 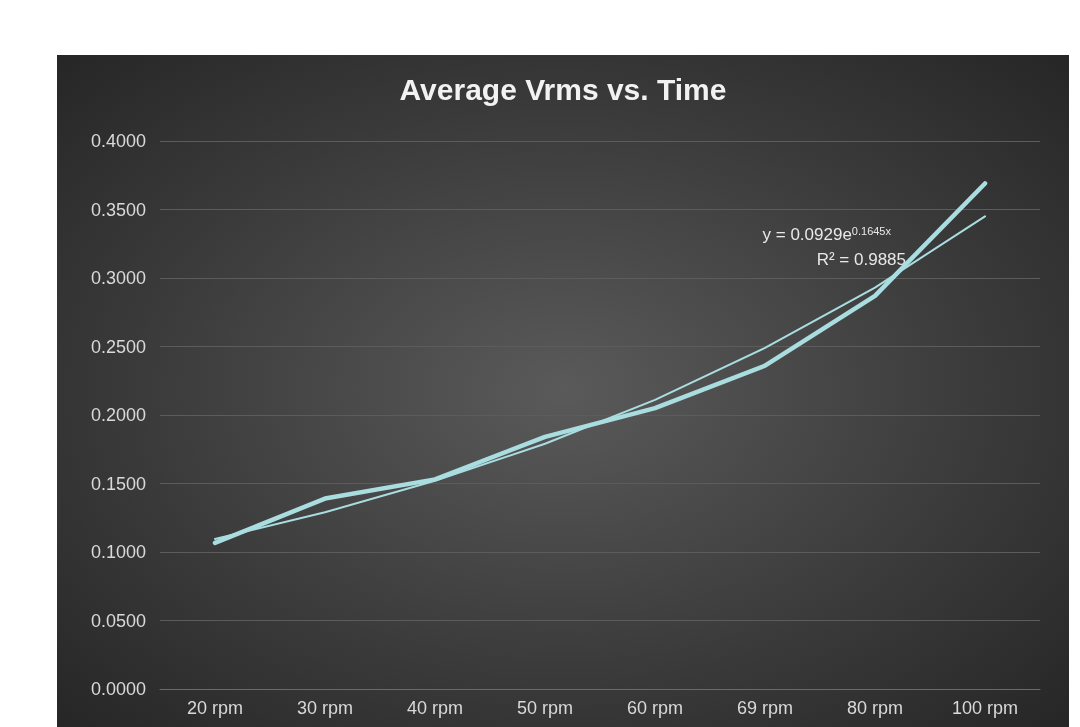 I want to click on x-tick-label: 100 rpm, so click(x=985, y=708).